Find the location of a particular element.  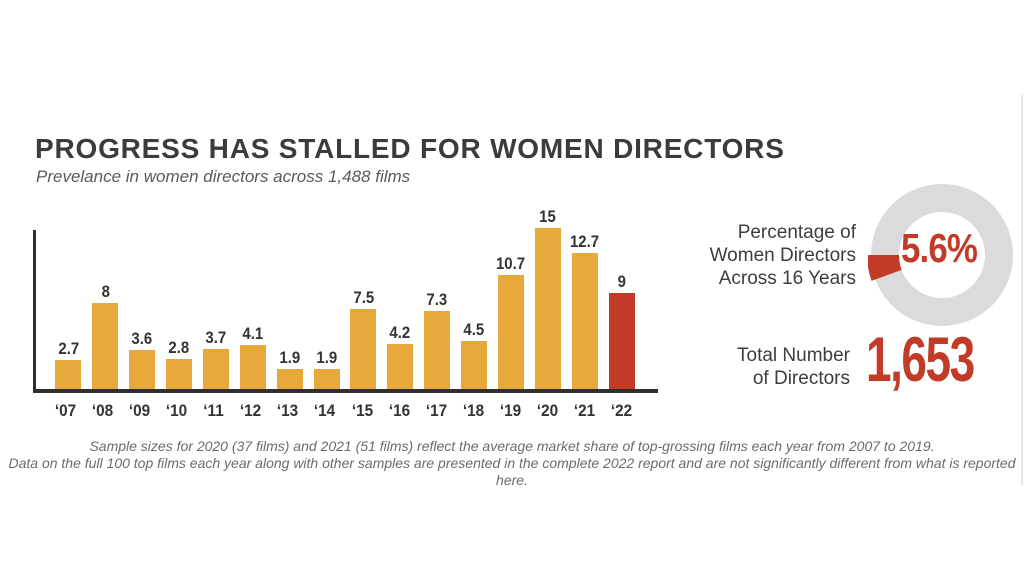

bar-slot: 7.5 is located at coordinates (363, 339).